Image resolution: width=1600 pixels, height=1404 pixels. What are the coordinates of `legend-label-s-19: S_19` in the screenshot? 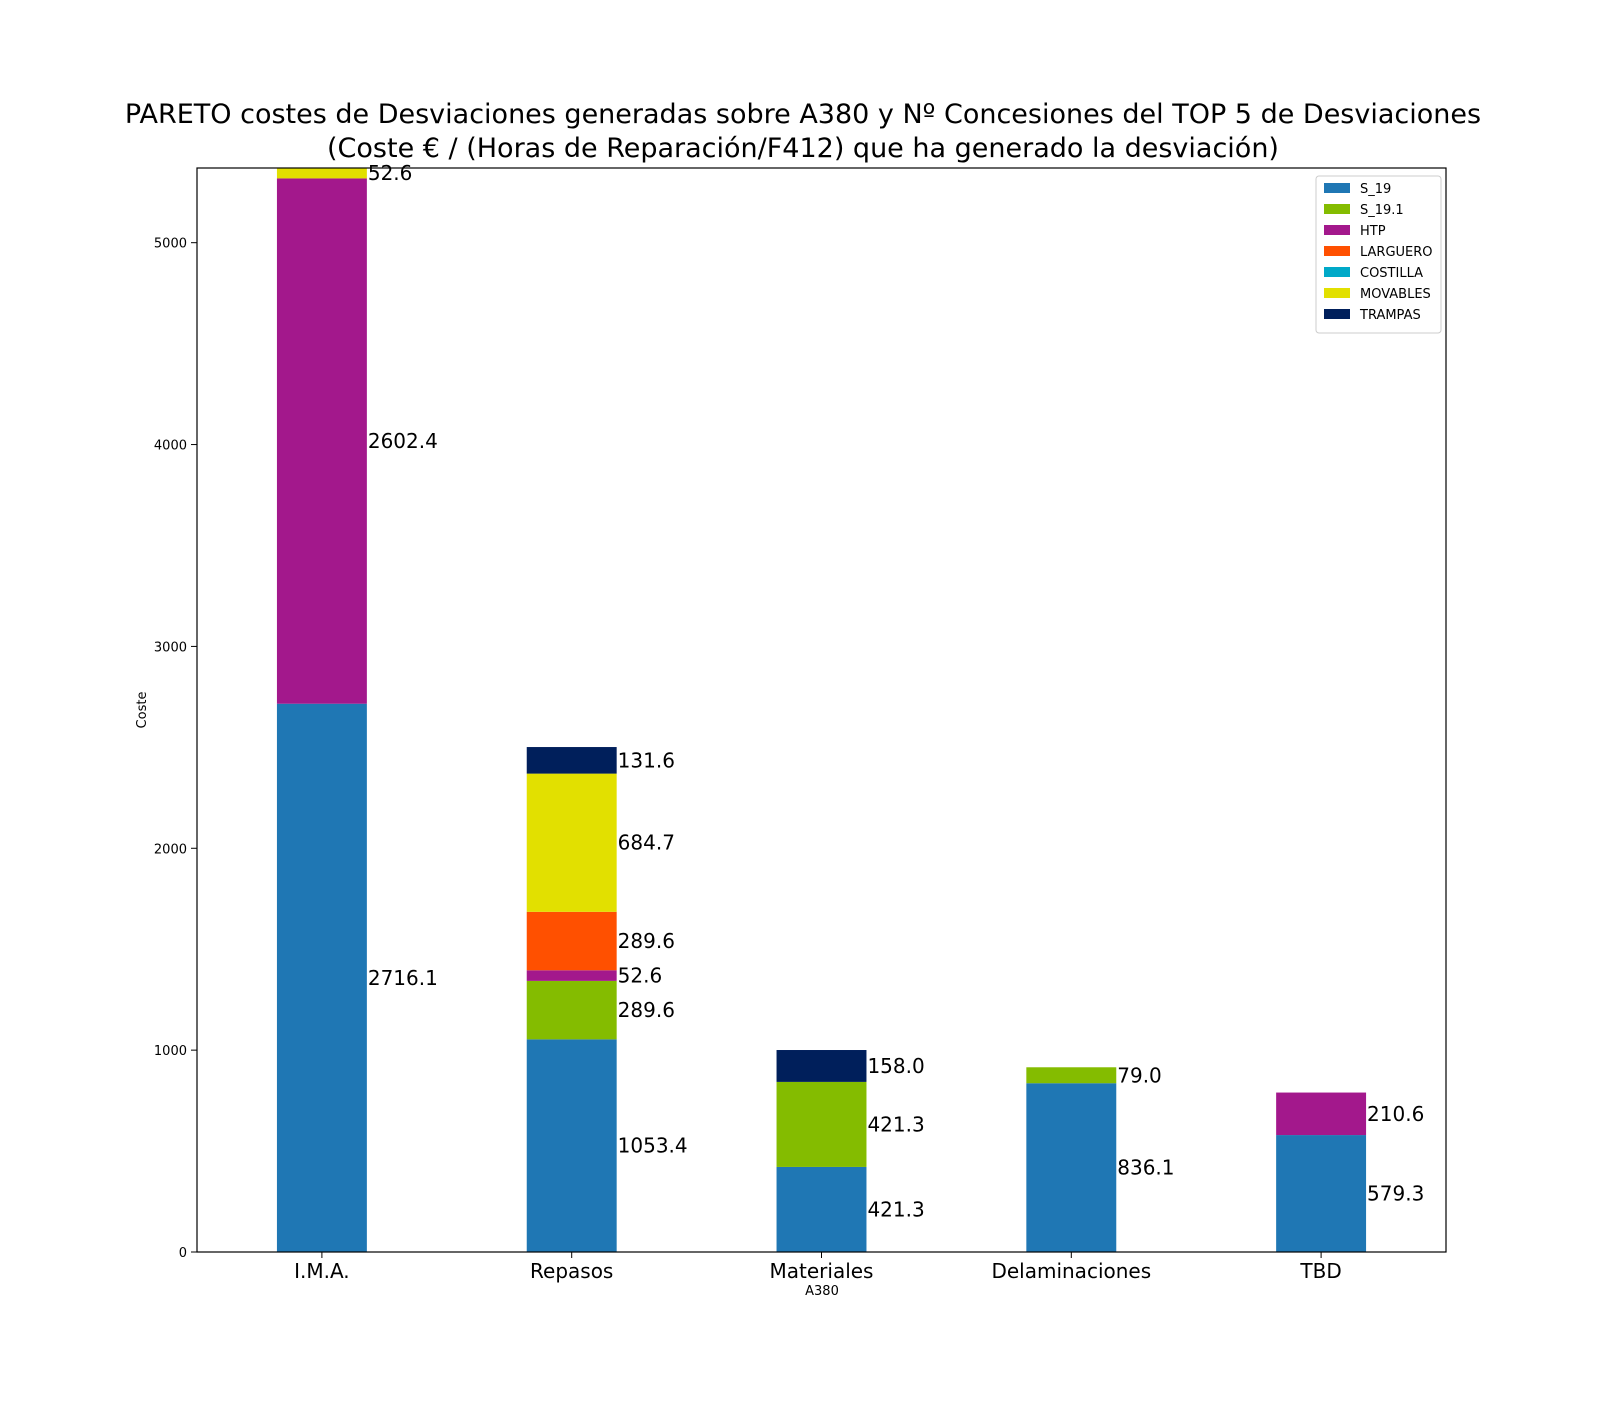 It's located at (1375, 189).